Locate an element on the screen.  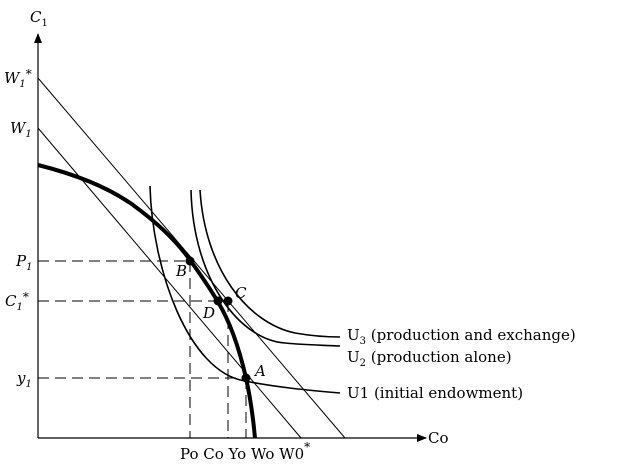
point-b-dot is located at coordinates (190, 261).